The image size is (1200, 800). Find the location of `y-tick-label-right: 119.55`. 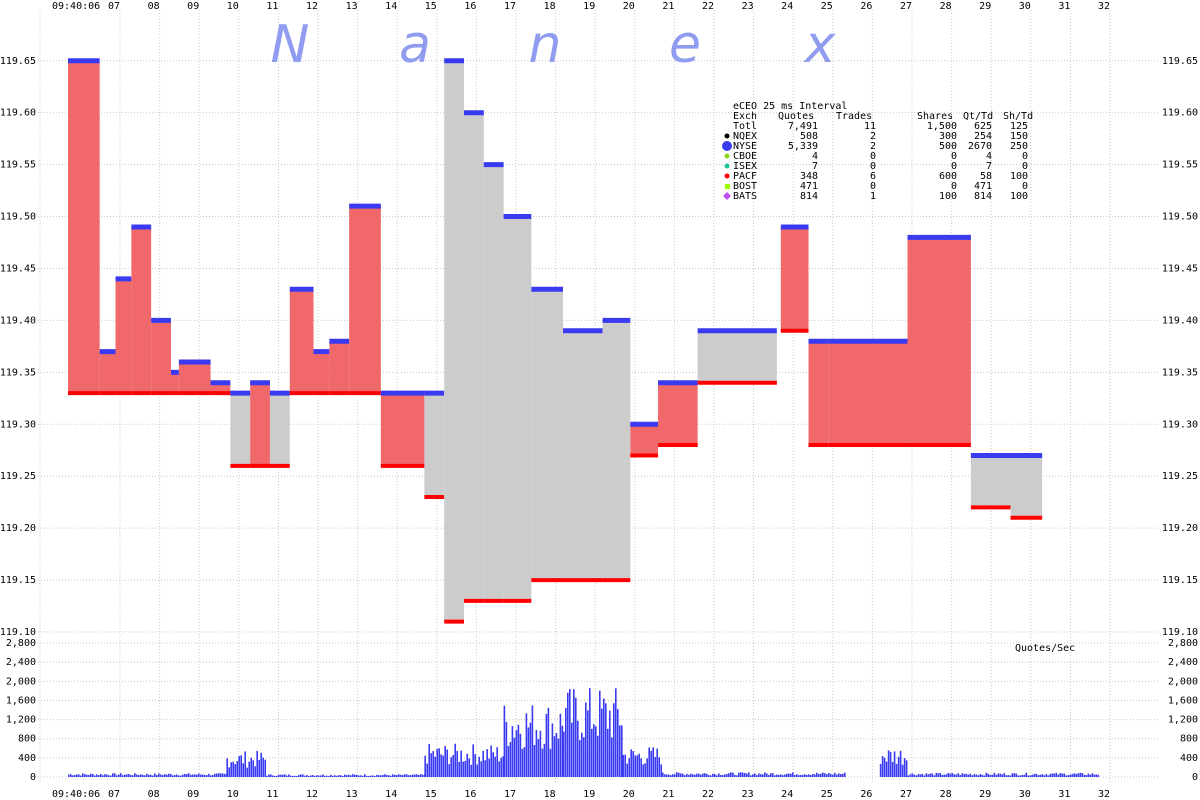

y-tick-label-right: 119.55 is located at coordinates (1180, 165).